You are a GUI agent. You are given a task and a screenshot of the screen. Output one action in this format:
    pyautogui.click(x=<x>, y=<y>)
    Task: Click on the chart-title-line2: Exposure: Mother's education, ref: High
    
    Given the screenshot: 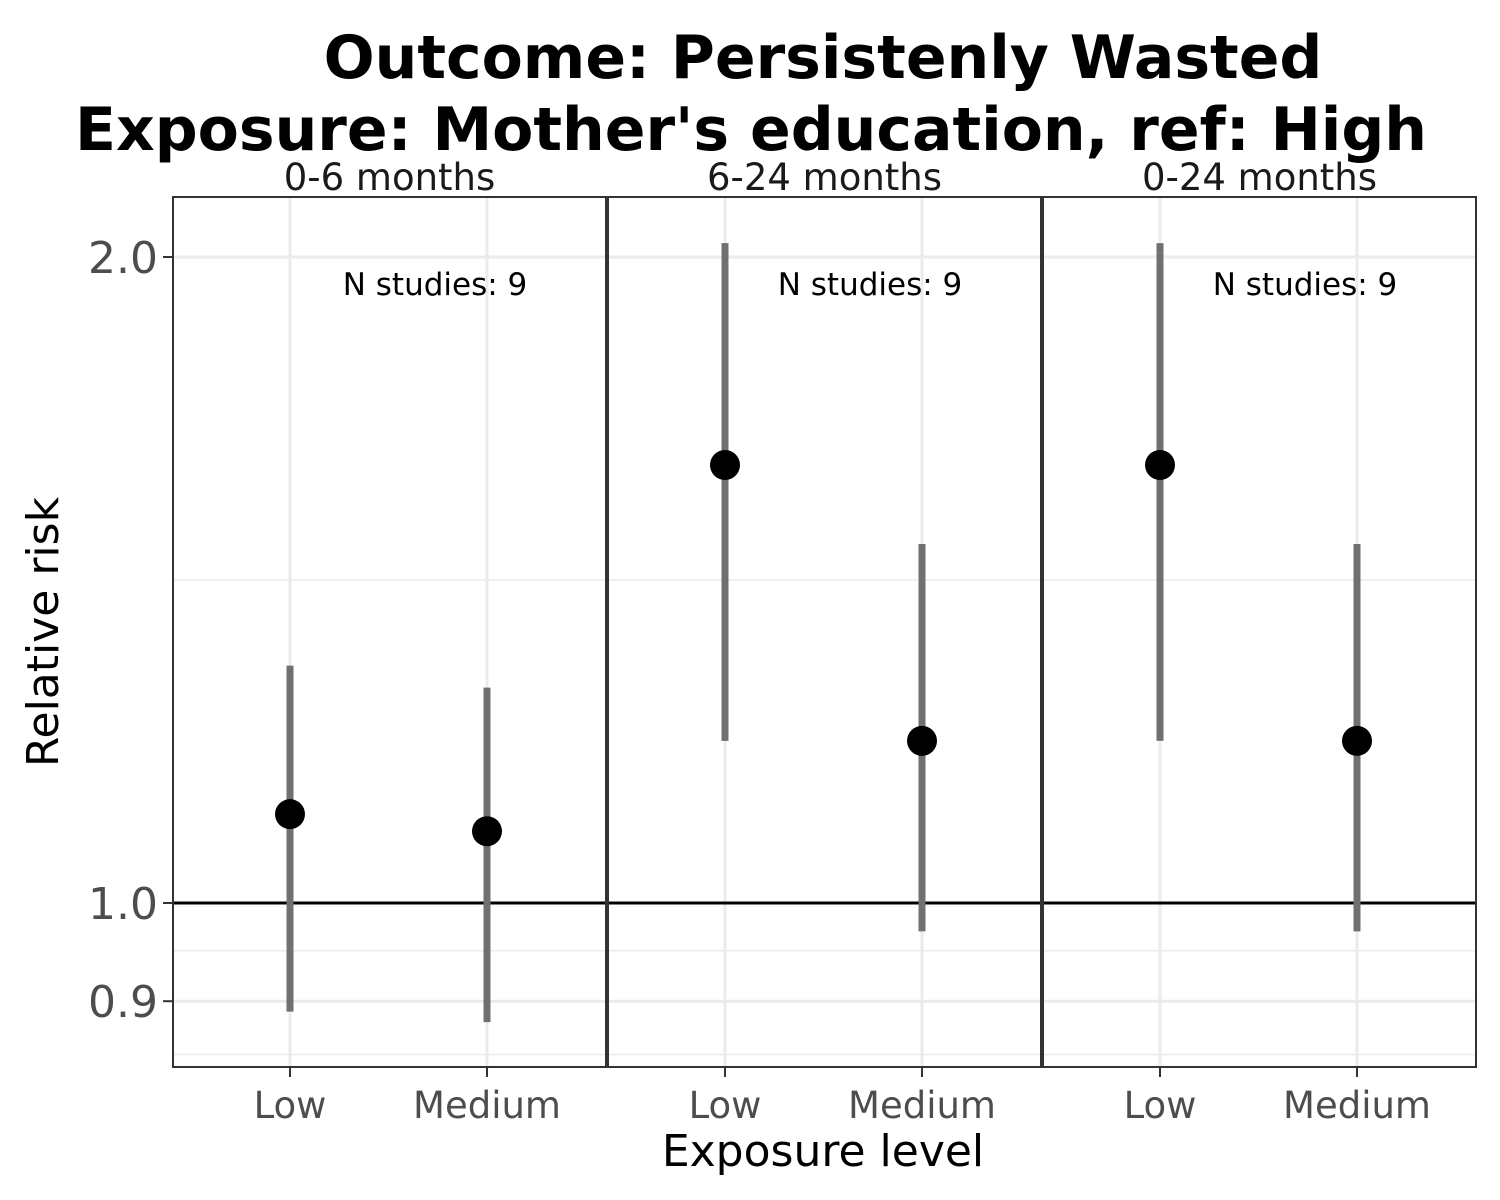 What is the action you would take?
    pyautogui.click(x=751, y=130)
    